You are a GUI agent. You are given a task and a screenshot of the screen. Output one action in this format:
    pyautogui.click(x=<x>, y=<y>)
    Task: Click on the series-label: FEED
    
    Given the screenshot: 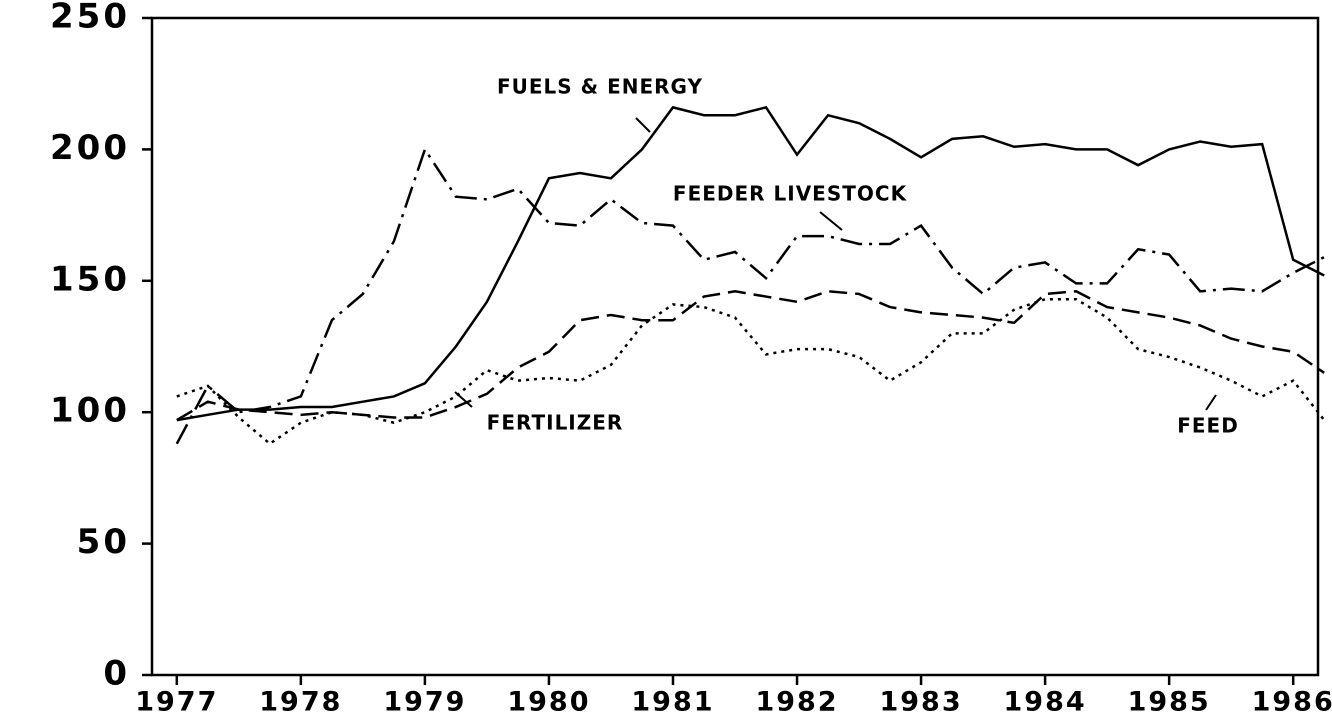 What is the action you would take?
    pyautogui.click(x=1208, y=426)
    